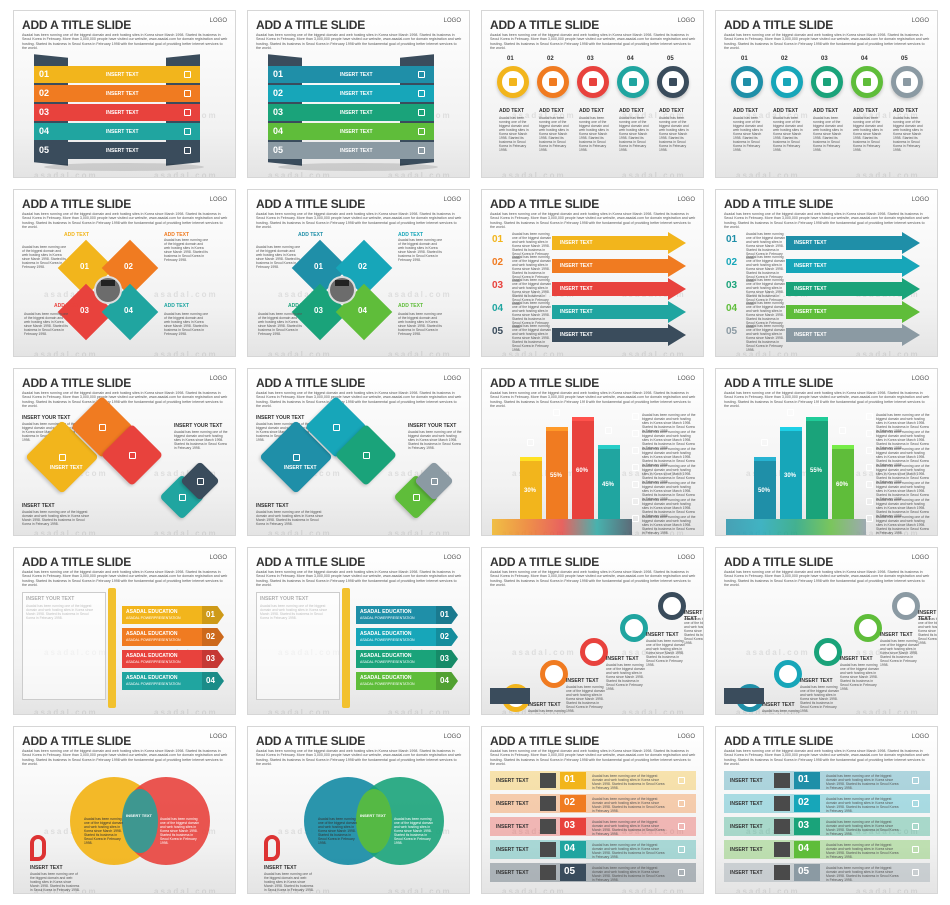 This screenshot has height=905, width=950. Describe the element at coordinates (38, 848) in the screenshot. I see `question-mark-icon` at that location.